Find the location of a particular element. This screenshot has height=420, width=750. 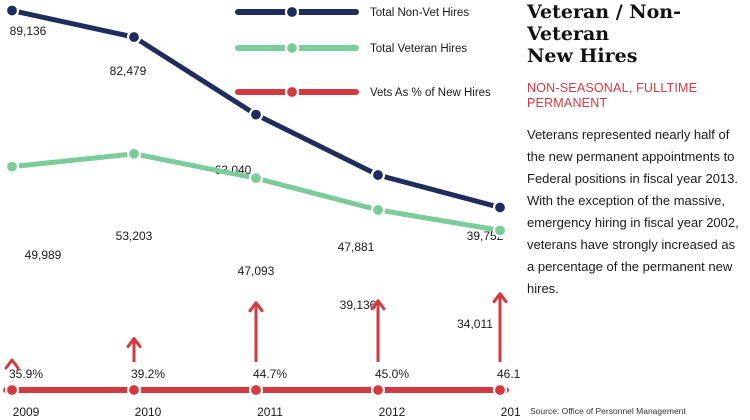

point-veteran-2010 is located at coordinates (134, 153).